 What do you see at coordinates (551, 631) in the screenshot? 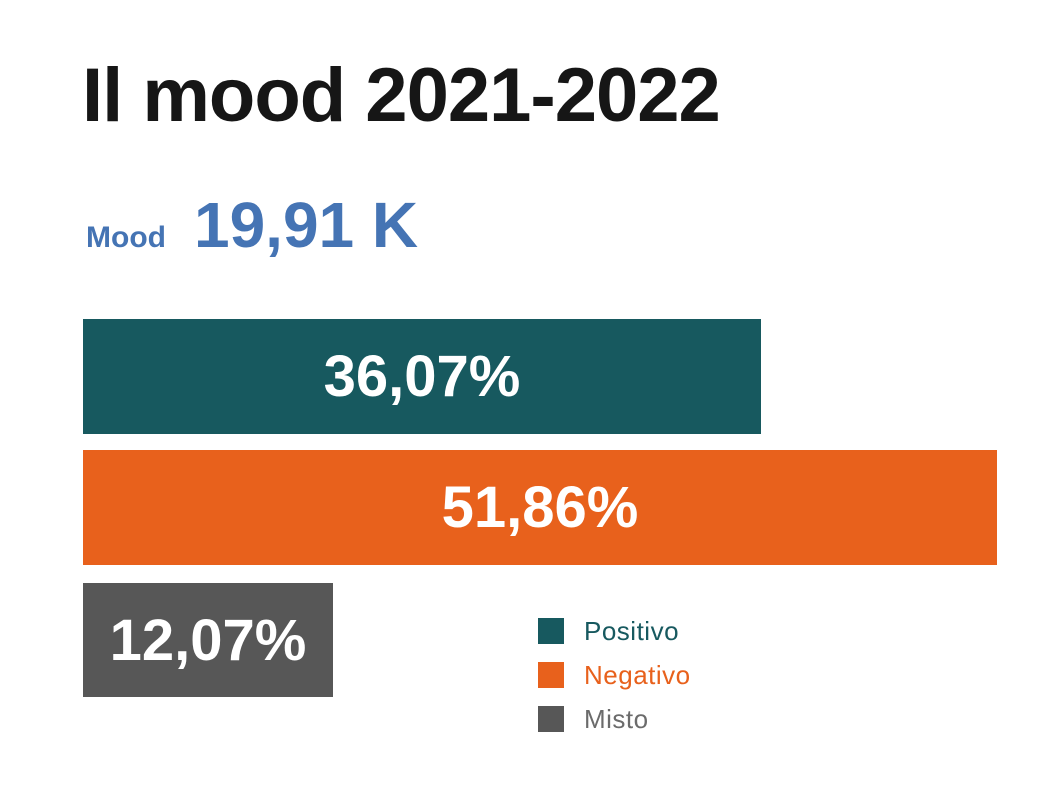
I see `legend-swatch-positivo` at bounding box center [551, 631].